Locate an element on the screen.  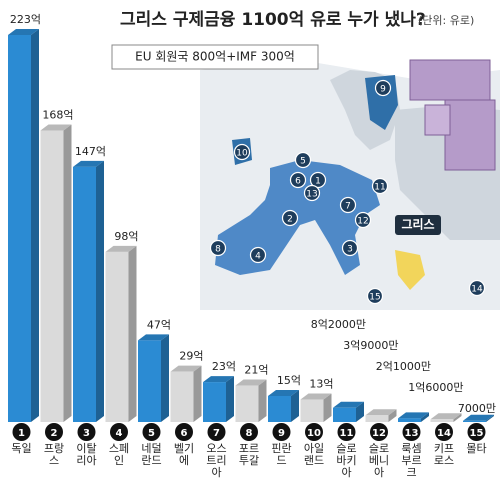
category-label: 룩셈부르크 is located at coordinates (411, 460).